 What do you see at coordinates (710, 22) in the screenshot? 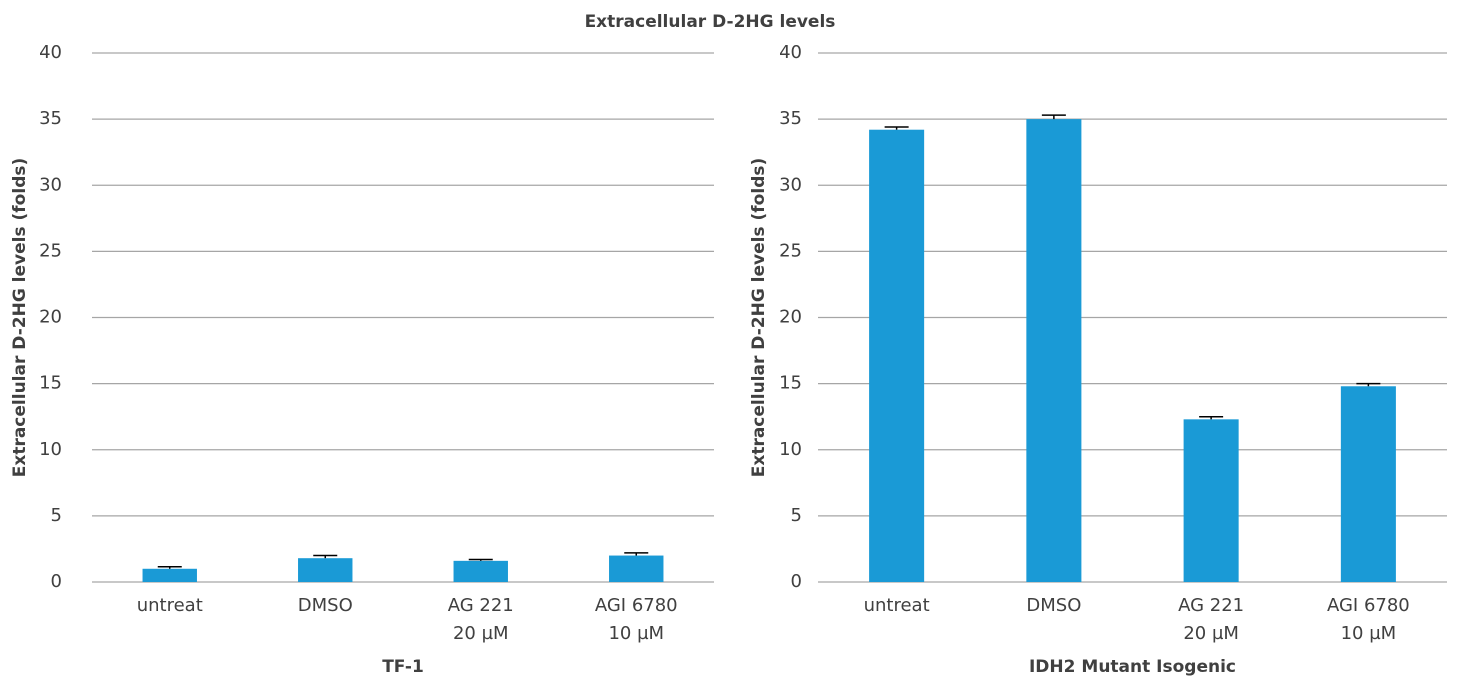
I see `chart-title: Extracellular D-2HG levels` at bounding box center [710, 22].